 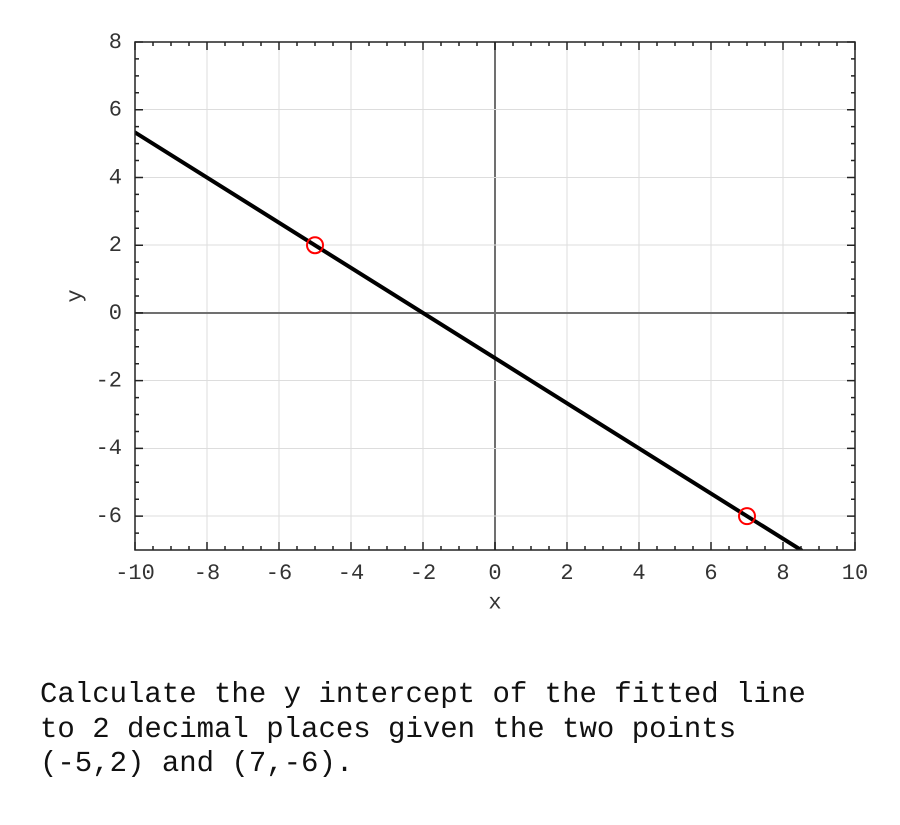 What do you see at coordinates (567, 573) in the screenshot?
I see `x-tick-label: 2` at bounding box center [567, 573].